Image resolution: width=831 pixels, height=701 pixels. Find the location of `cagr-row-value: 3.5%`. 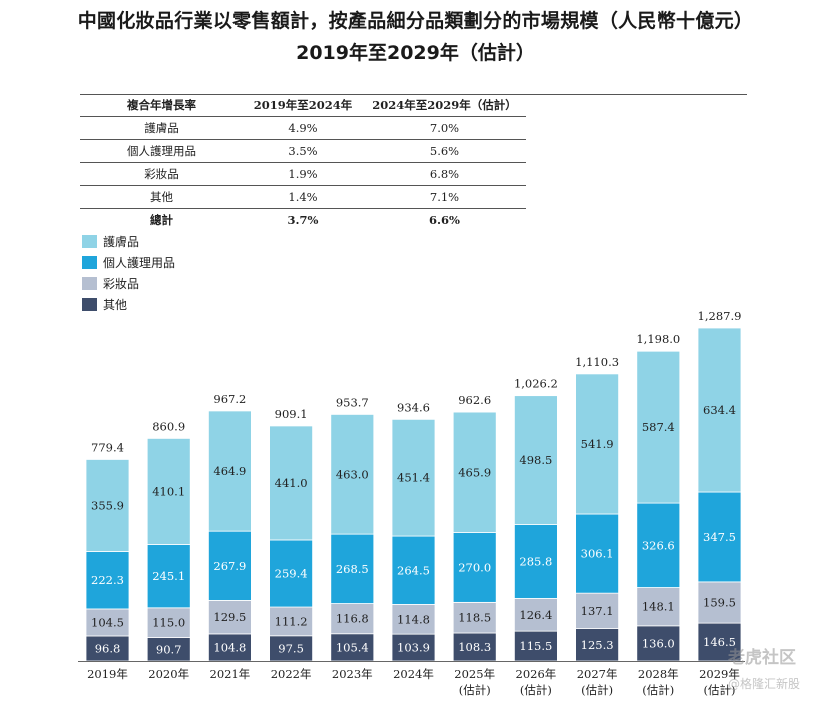

cagr-row-value: 3.5% is located at coordinates (303, 151).